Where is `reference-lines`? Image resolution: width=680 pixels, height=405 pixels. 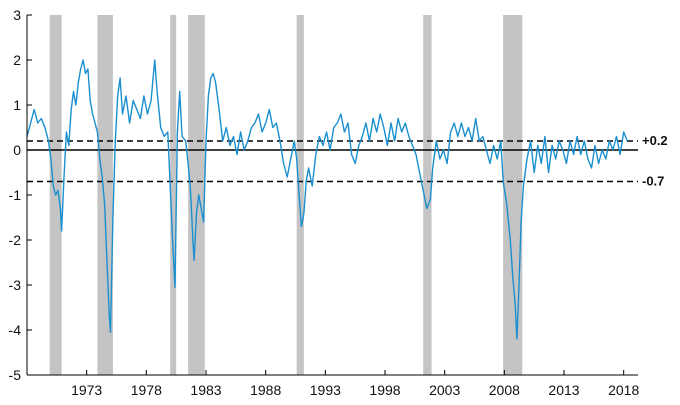
reference-lines is located at coordinates (332, 161).